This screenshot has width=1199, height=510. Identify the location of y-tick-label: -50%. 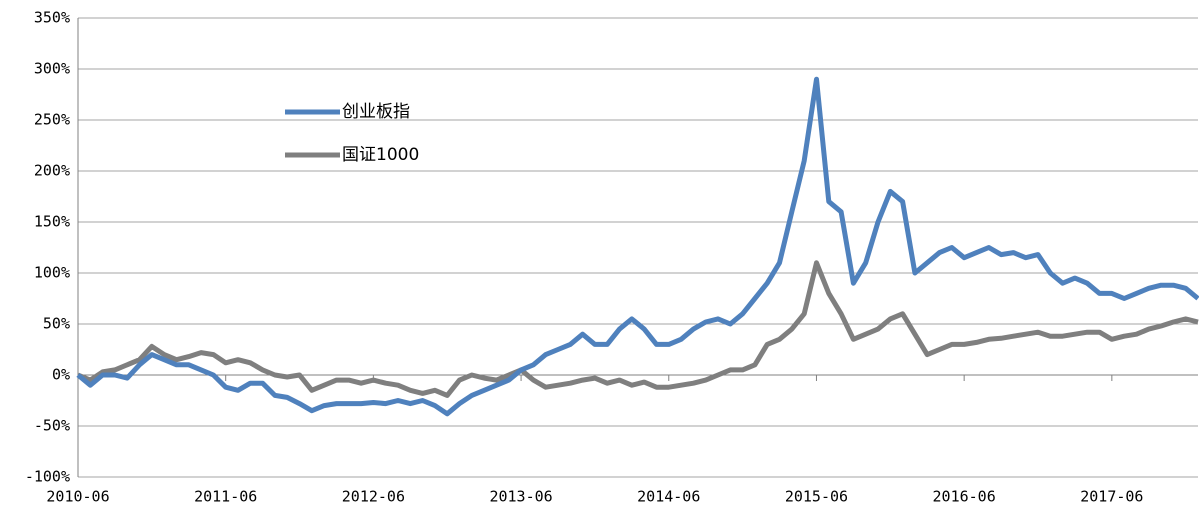
(52, 426).